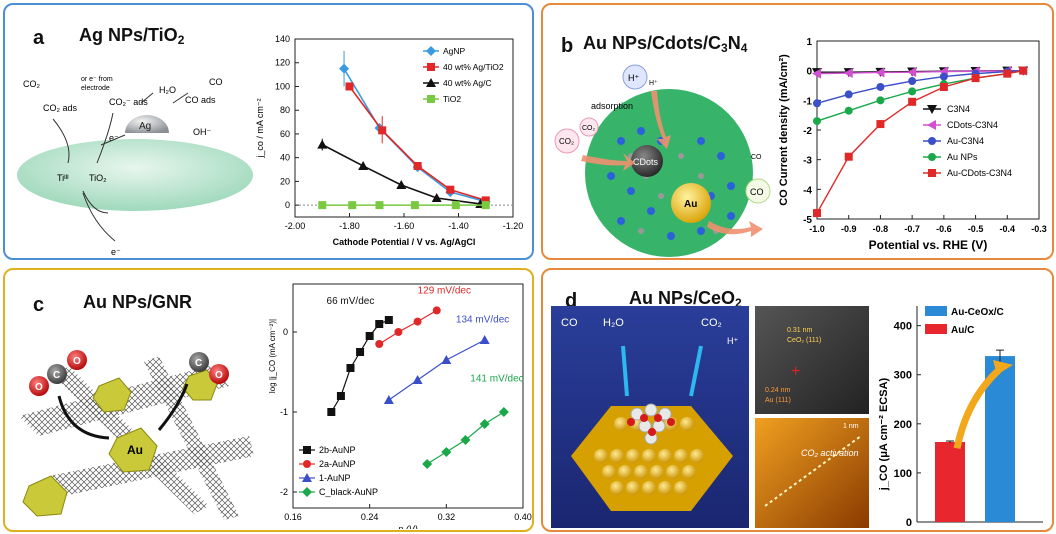 This screenshot has width=1056, height=534. What do you see at coordinates (337, 464) in the screenshot?
I see `chart-c-legend-label: 2a-AuNP` at bounding box center [337, 464].